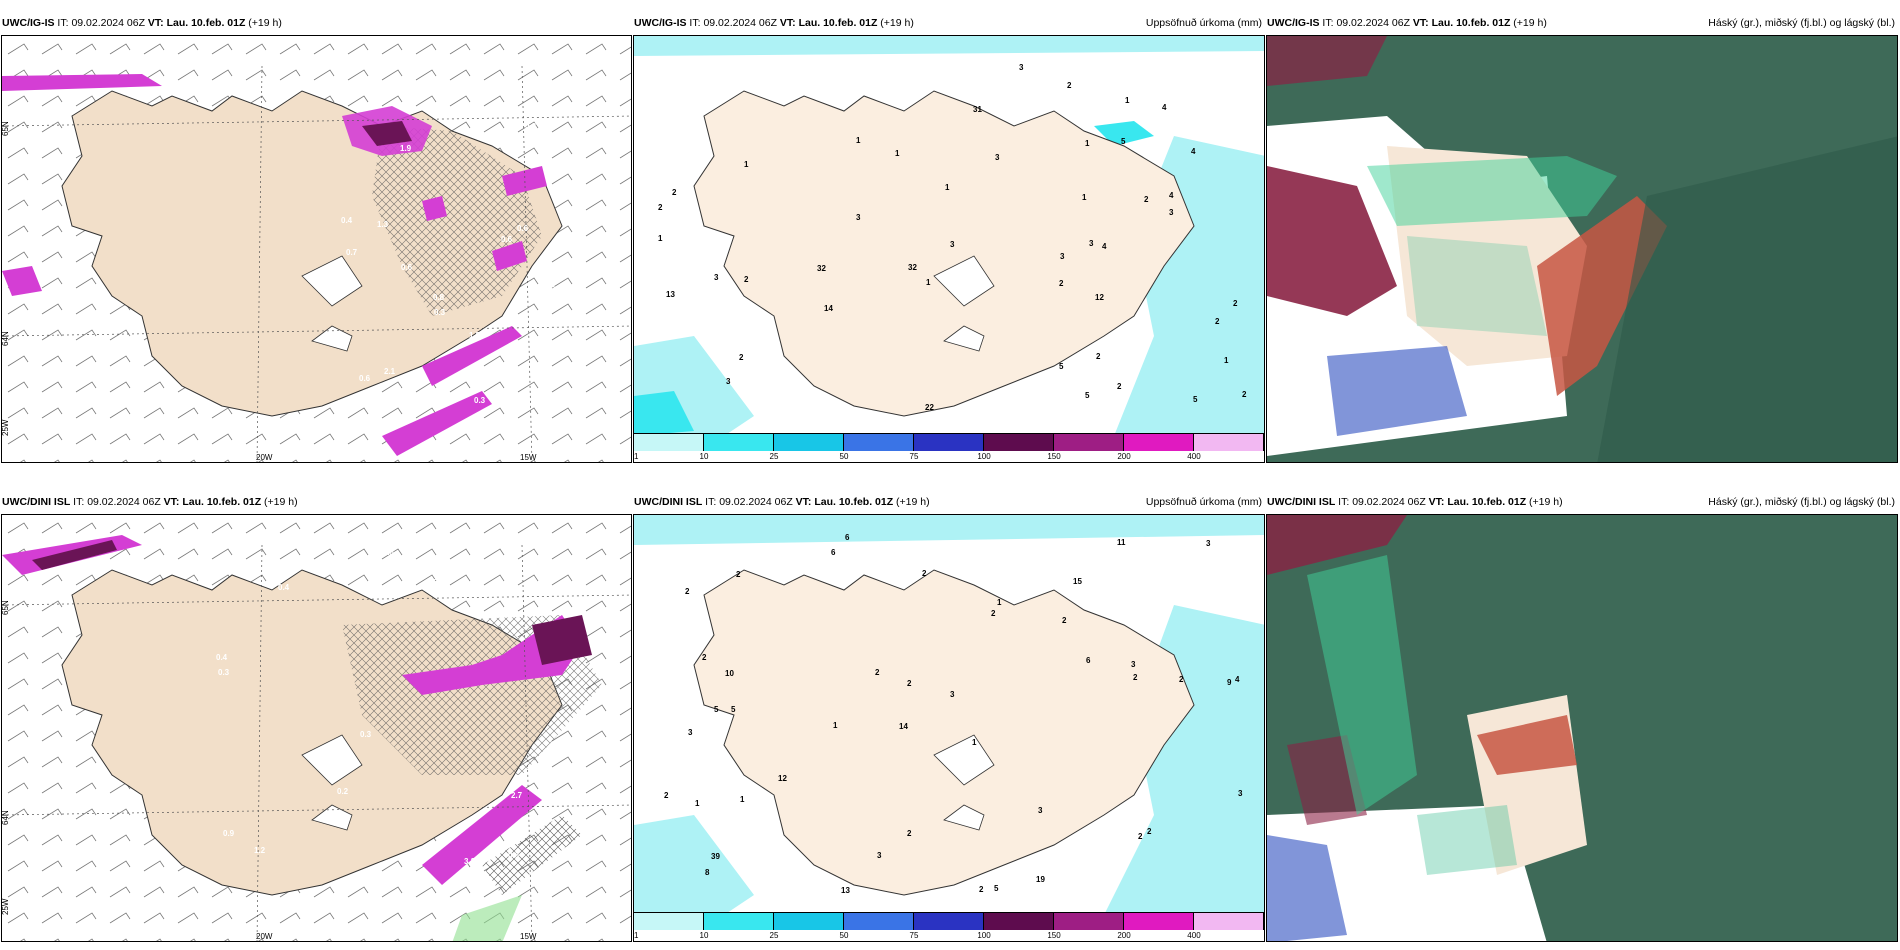 The height and width of the screenshot is (950, 1900). I want to click on colorbar-tick: 75, so click(914, 935).